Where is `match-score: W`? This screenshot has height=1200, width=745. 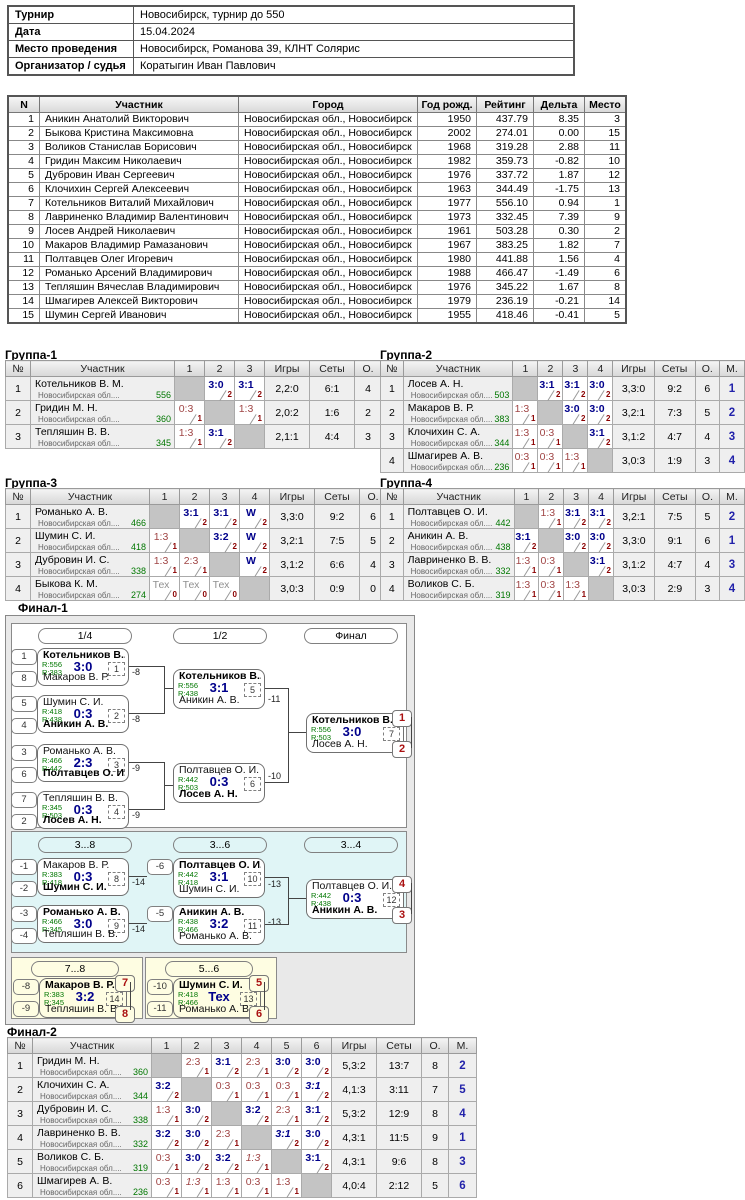 match-score: W is located at coordinates (251, 561).